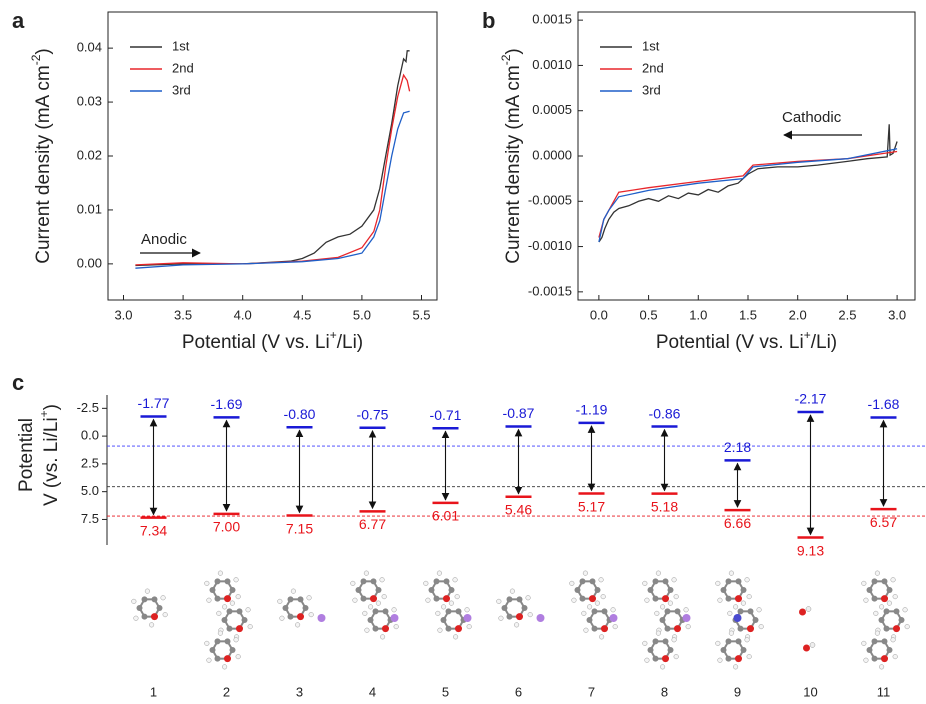 The image size is (926, 704). What do you see at coordinates (550, 200) in the screenshot?
I see `y-tick-label: -0.0005` at bounding box center [550, 200].